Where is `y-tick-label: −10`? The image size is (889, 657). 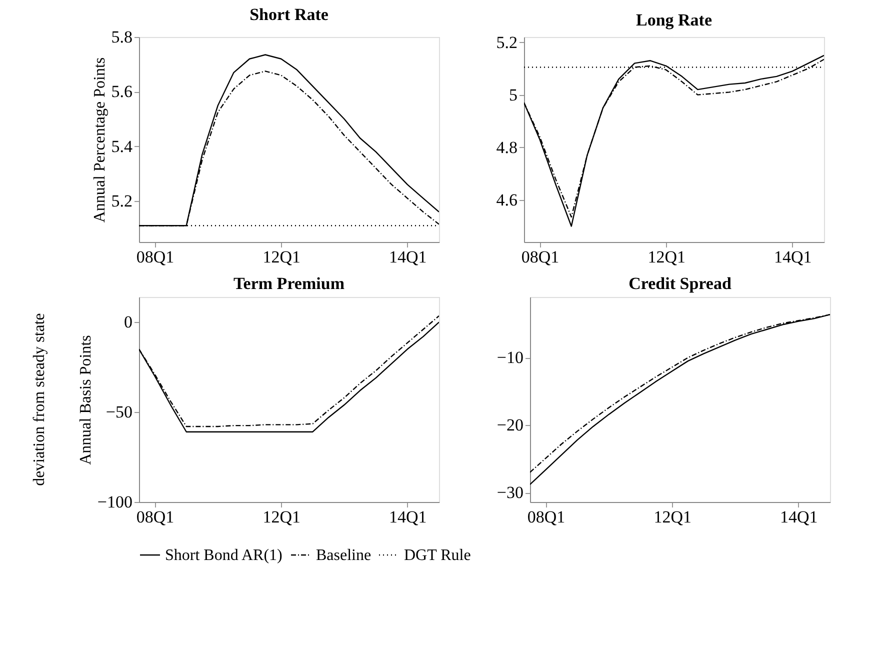 y-tick-label: −10 is located at coordinates (510, 358).